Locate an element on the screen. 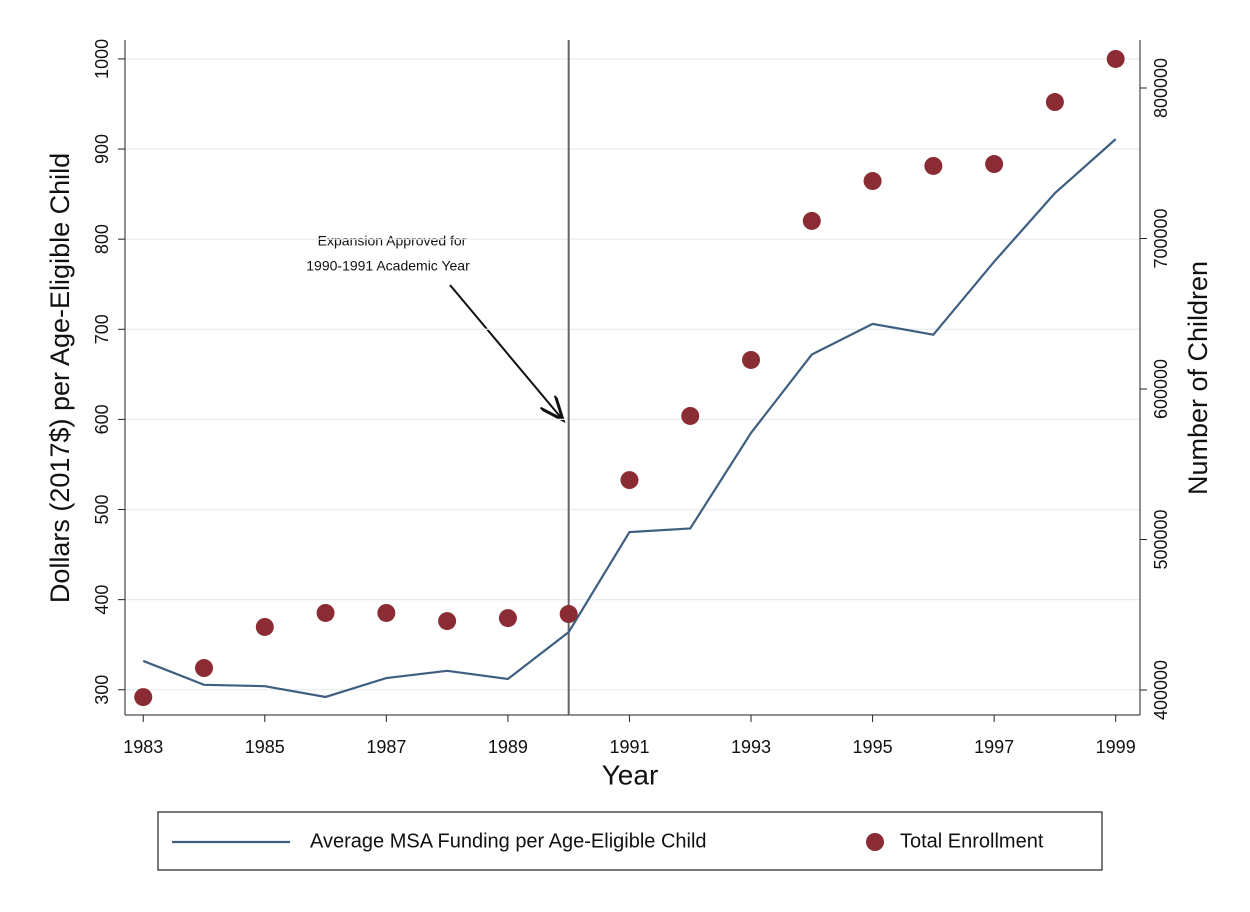  x-tick-label: 1993 is located at coordinates (751, 747).